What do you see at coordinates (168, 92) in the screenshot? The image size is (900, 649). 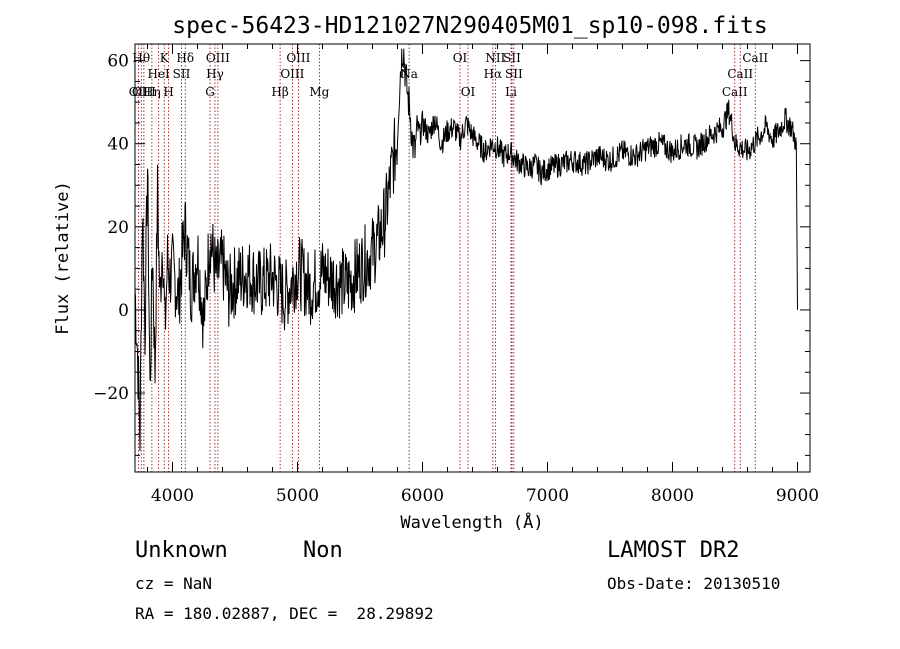 I see `line-label-6: H` at bounding box center [168, 92].